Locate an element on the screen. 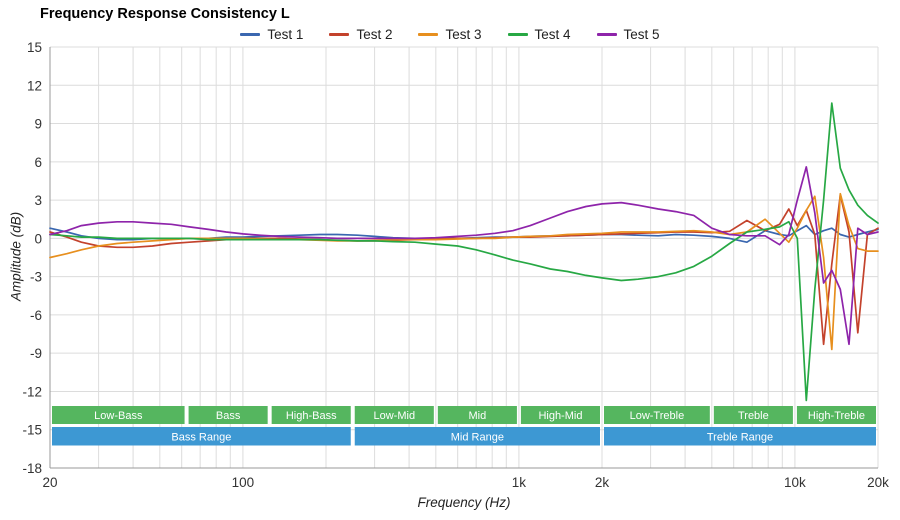 This screenshot has width=900, height=520. band-label-high-treble: High-Treble is located at coordinates (836, 416).